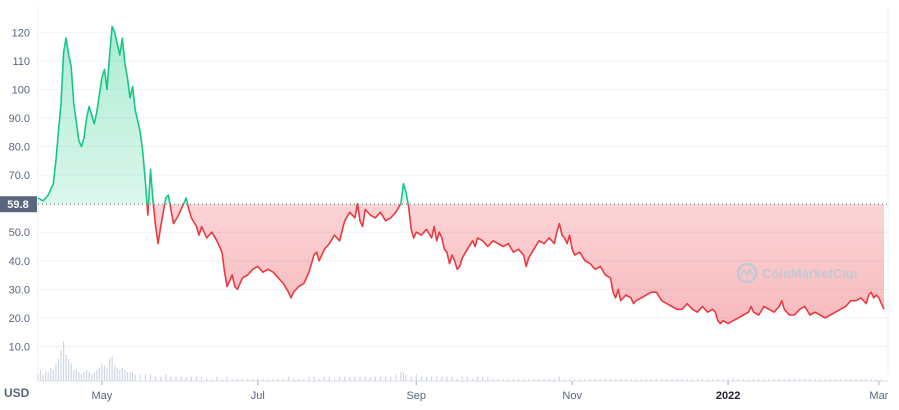  Describe the element at coordinates (809, 273) in the screenshot. I see `watermark-text: CoinMarketCap` at that location.